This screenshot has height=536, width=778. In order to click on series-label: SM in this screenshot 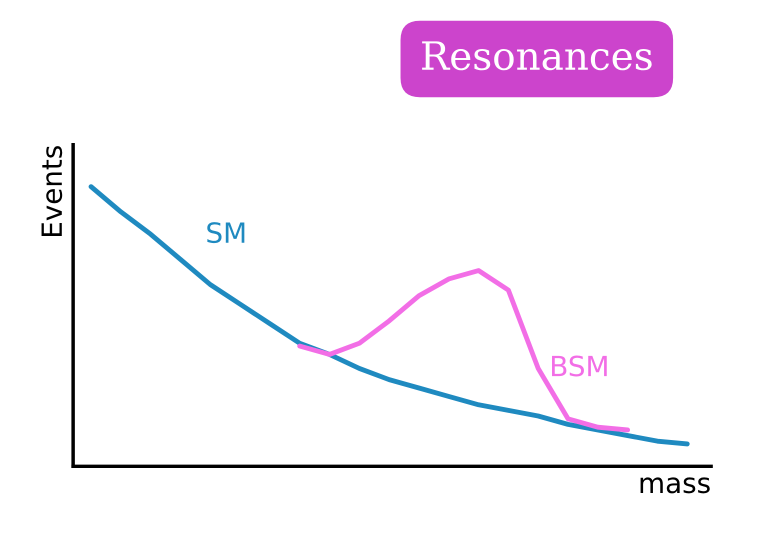, I will do `click(225, 233)`.